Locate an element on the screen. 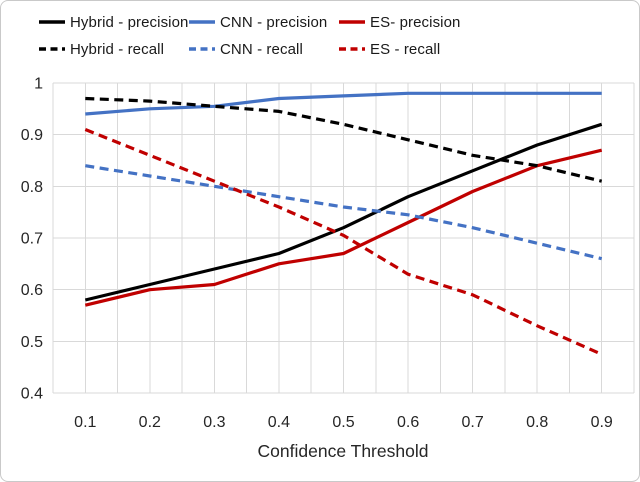  series-line-hybrid-recall is located at coordinates (344, 139).